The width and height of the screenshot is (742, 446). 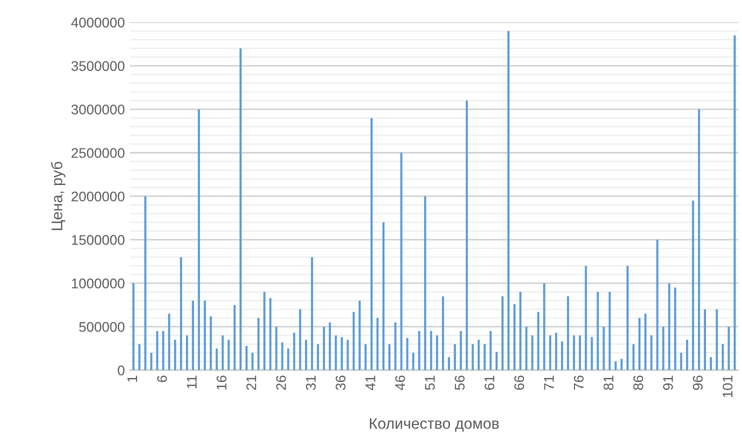 I want to click on y-tick-label: 2500000, so click(x=98, y=153).